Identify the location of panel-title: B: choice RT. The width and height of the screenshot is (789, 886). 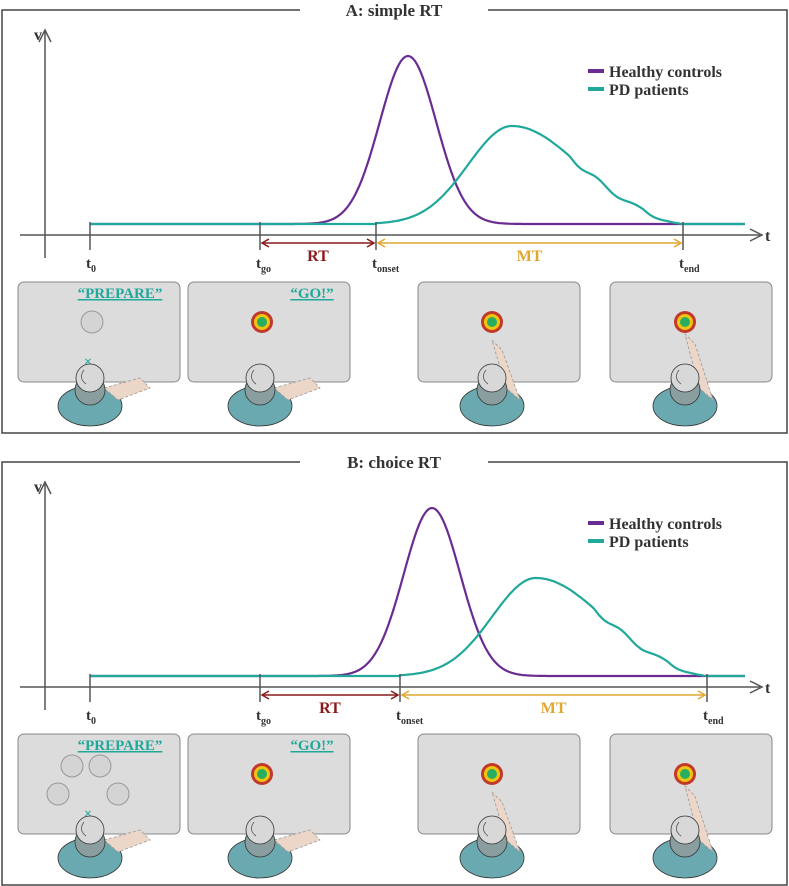
(394, 462).